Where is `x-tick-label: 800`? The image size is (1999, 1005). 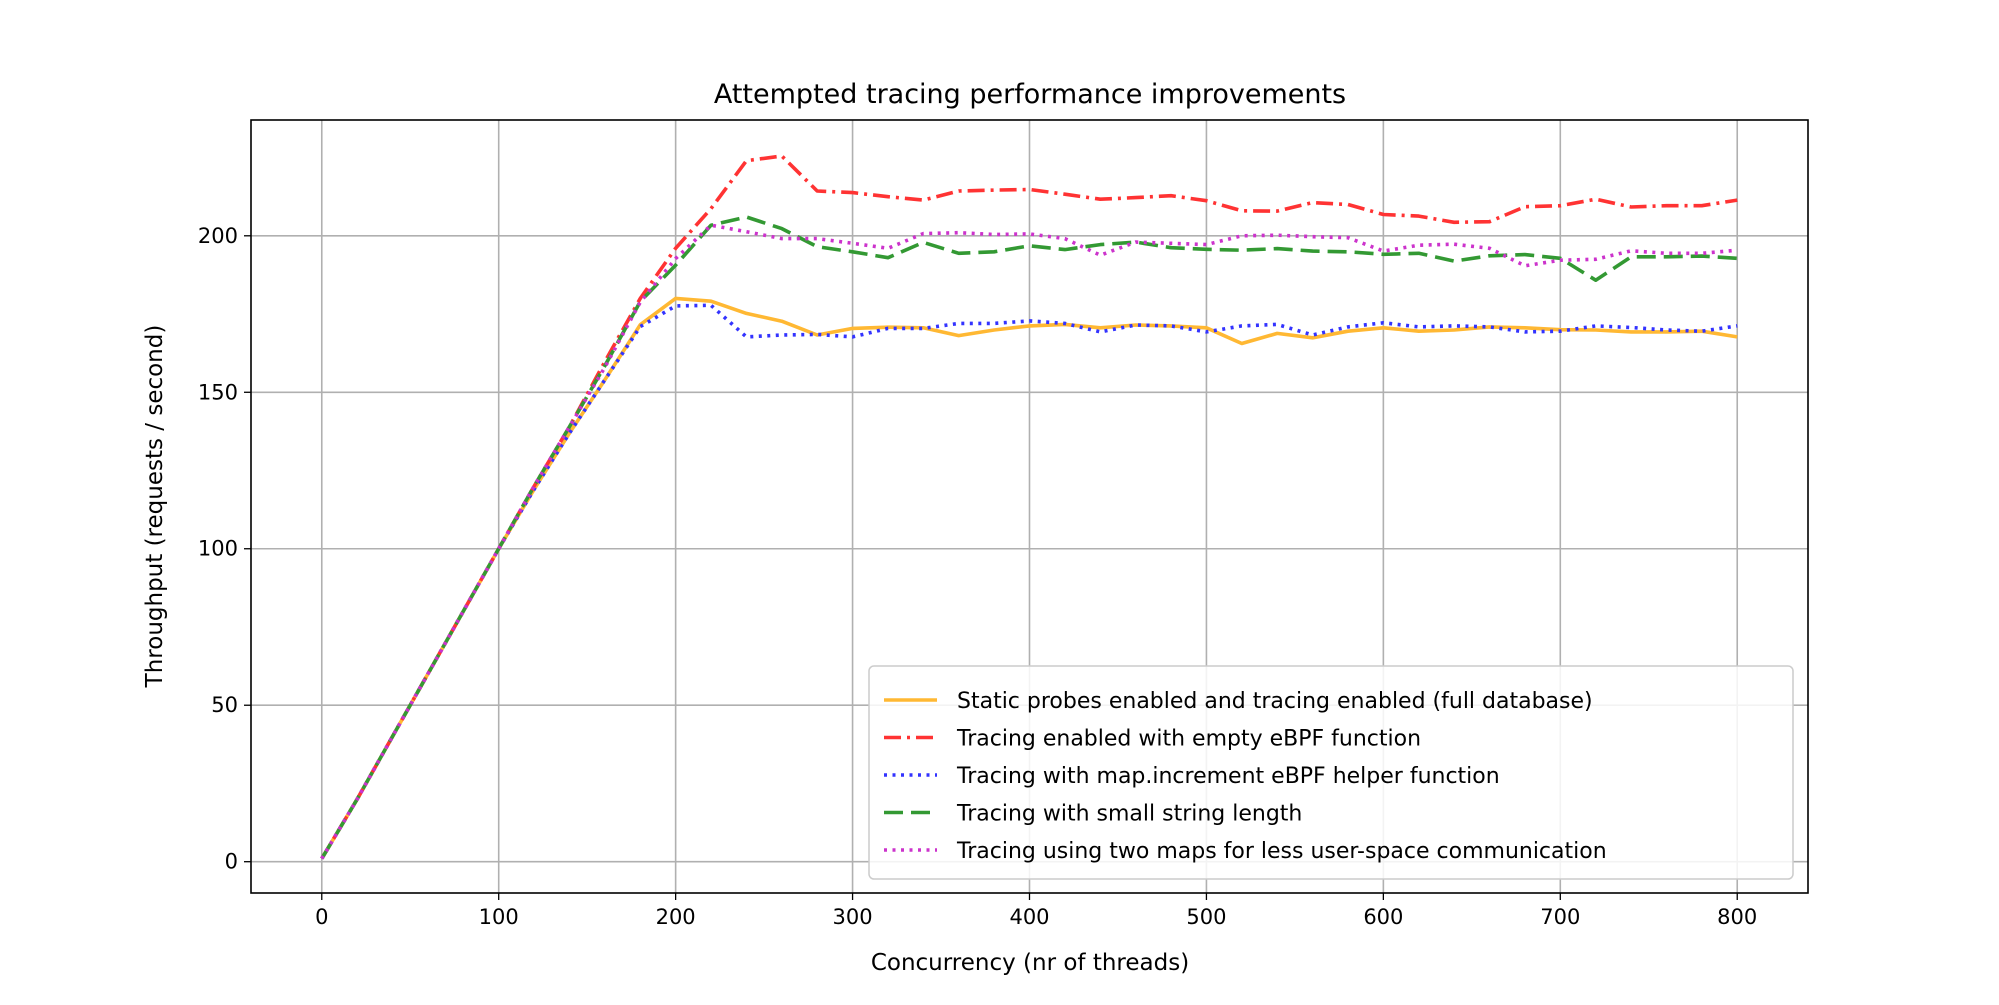 x-tick-label: 800 is located at coordinates (1737, 917).